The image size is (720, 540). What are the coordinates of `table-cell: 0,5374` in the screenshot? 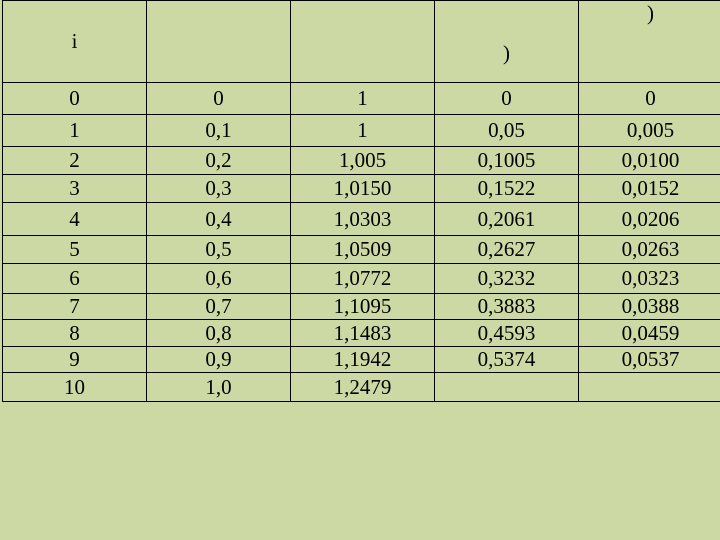 It's located at (506, 359).